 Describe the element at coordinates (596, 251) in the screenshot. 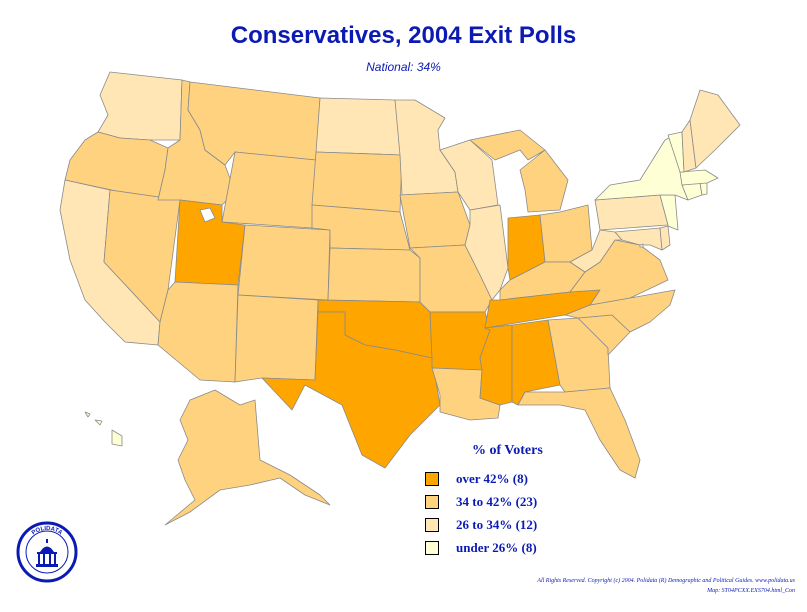

I see `state-wv` at that location.